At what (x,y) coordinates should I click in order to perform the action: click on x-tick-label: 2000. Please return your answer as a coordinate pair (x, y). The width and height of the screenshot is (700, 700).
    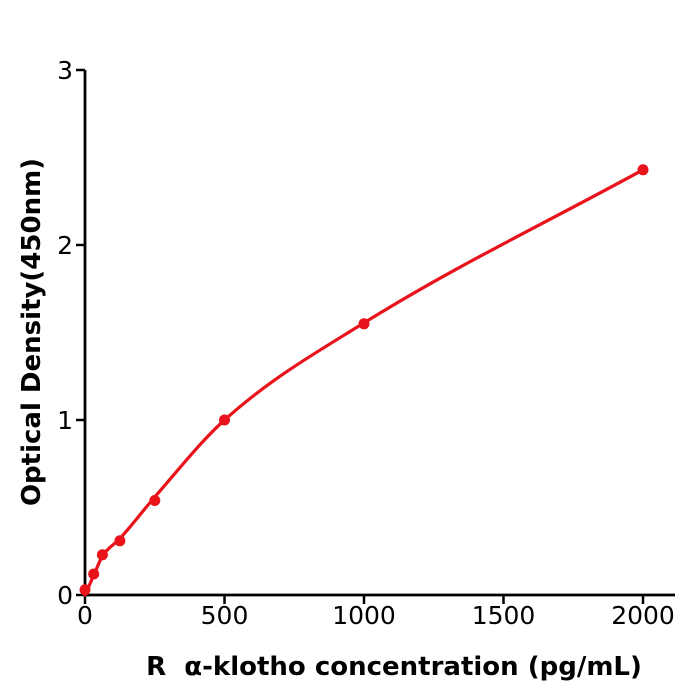
    Looking at the image, I should click on (643, 615).